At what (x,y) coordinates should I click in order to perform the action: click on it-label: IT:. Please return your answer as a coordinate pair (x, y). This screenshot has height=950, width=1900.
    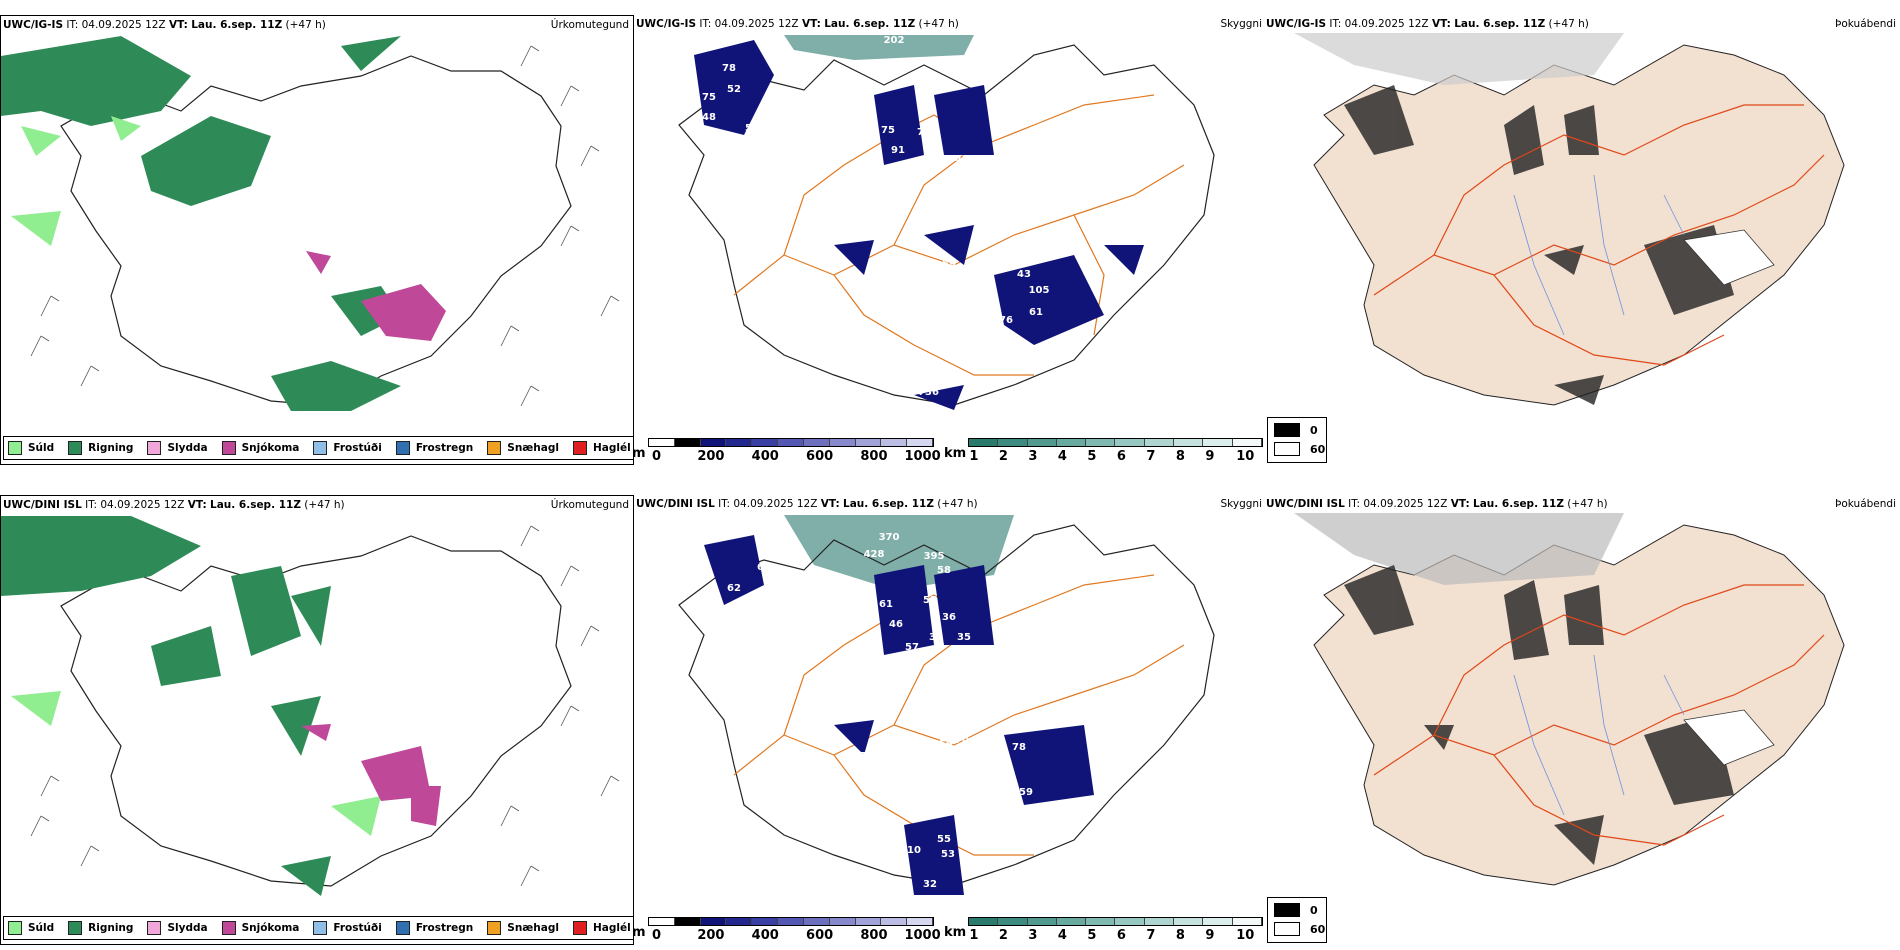
    Looking at the image, I should click on (72, 25).